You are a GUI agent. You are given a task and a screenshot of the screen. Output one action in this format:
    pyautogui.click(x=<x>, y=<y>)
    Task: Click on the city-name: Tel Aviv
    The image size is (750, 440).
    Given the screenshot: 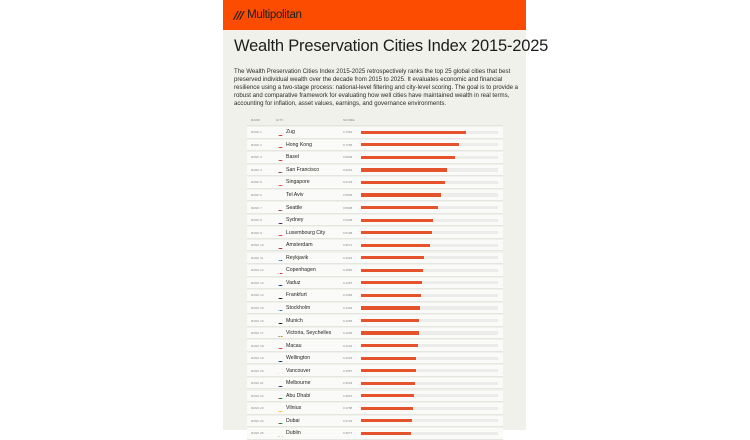 What is the action you would take?
    pyautogui.click(x=295, y=195)
    